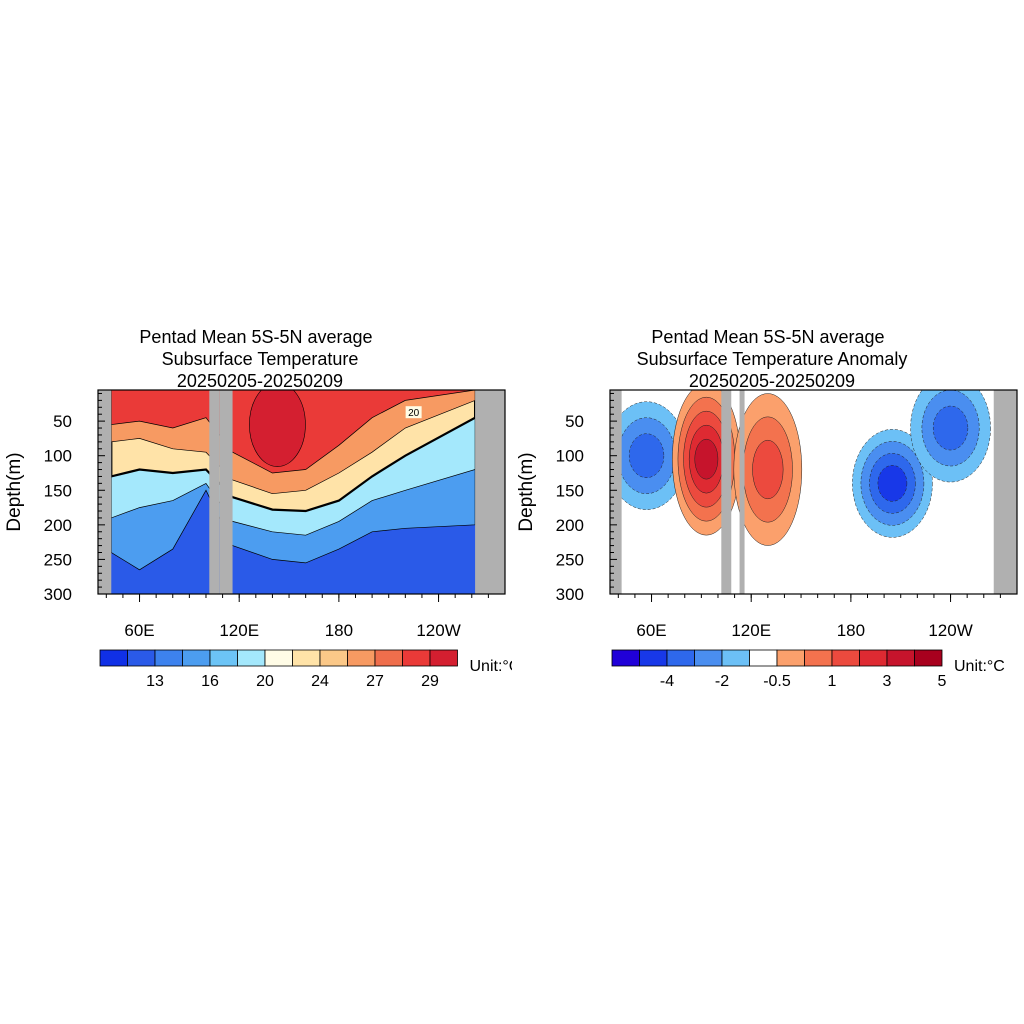 The image size is (1024, 1024). What do you see at coordinates (887, 681) in the screenshot?
I see `colorbar-label: 3` at bounding box center [887, 681].